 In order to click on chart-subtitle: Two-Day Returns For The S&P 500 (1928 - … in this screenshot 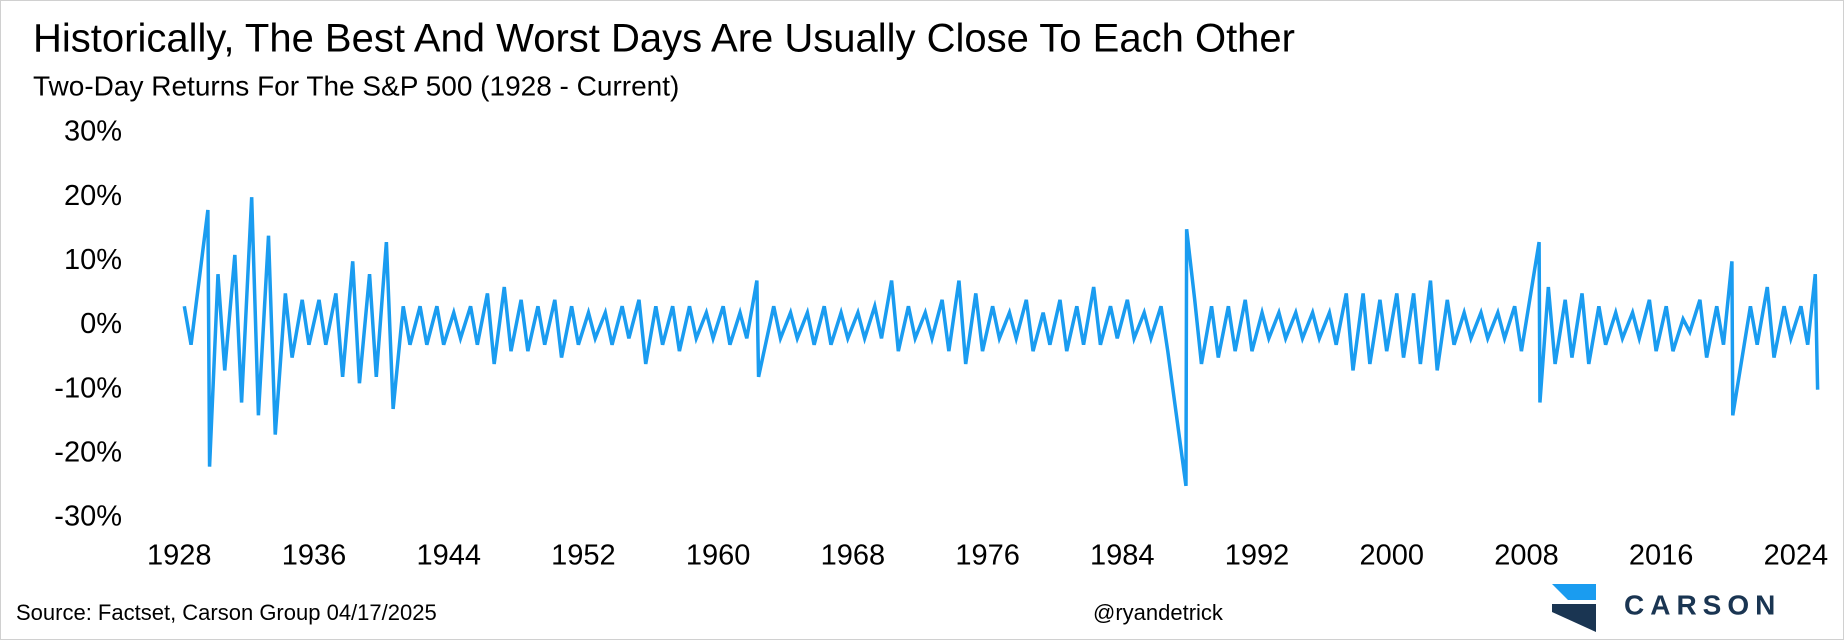, I will do `click(356, 85)`.